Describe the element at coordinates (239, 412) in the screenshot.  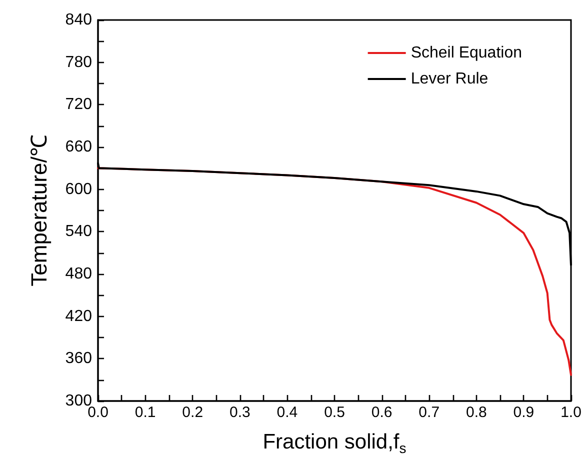
I see `x-tick-label: 0.3` at that location.